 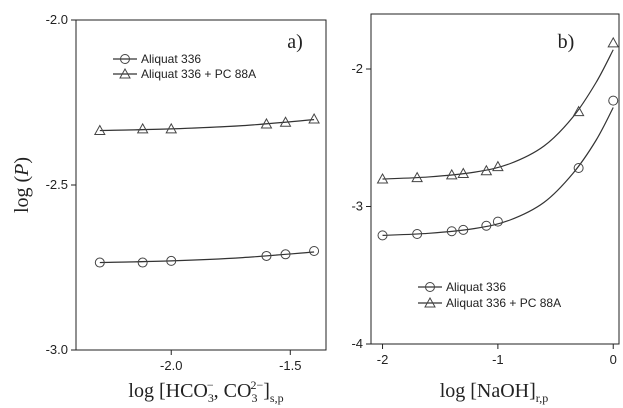 I want to click on legend-b-label-1: Aliquat 336, so click(x=476, y=287).